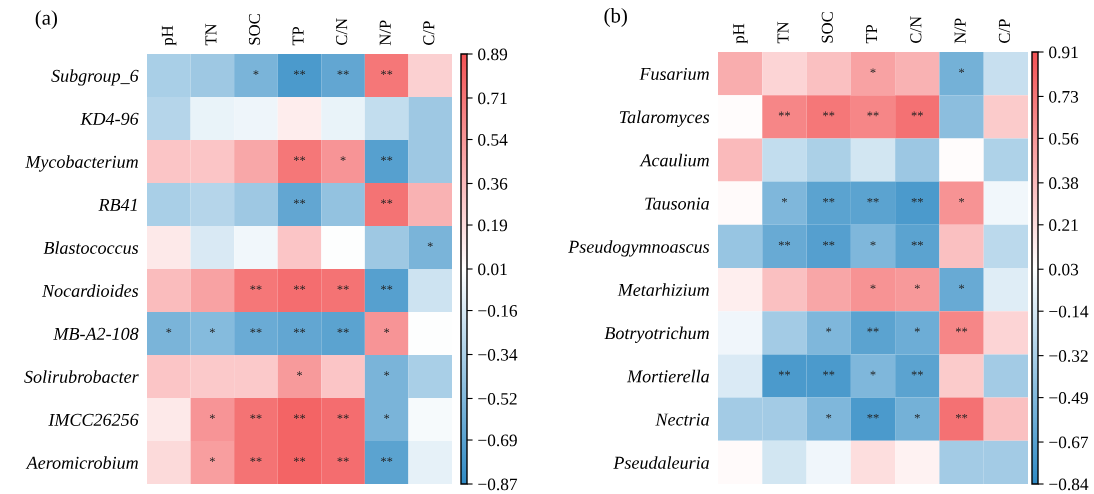 The width and height of the screenshot is (1094, 494). I want to click on y-tick-label: KD4-96, so click(109, 118).